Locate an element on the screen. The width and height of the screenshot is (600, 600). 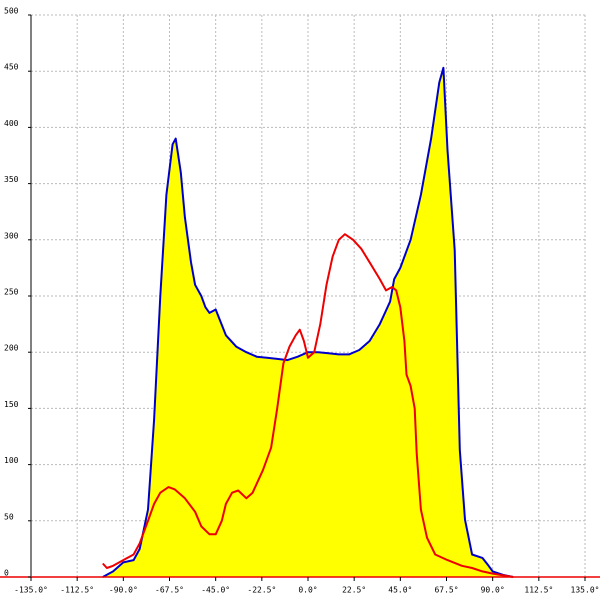
y-tick-label: 50 is located at coordinates (9, 516).